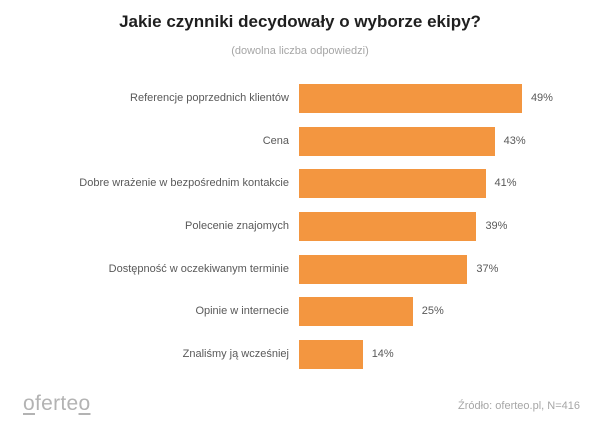  What do you see at coordinates (505, 183) in the screenshot?
I see `value-label: 41%` at bounding box center [505, 183].